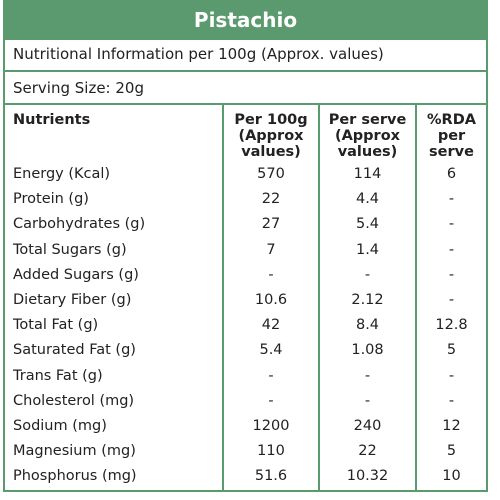  I want to click on nutrient-value: 110, so click(271, 451).